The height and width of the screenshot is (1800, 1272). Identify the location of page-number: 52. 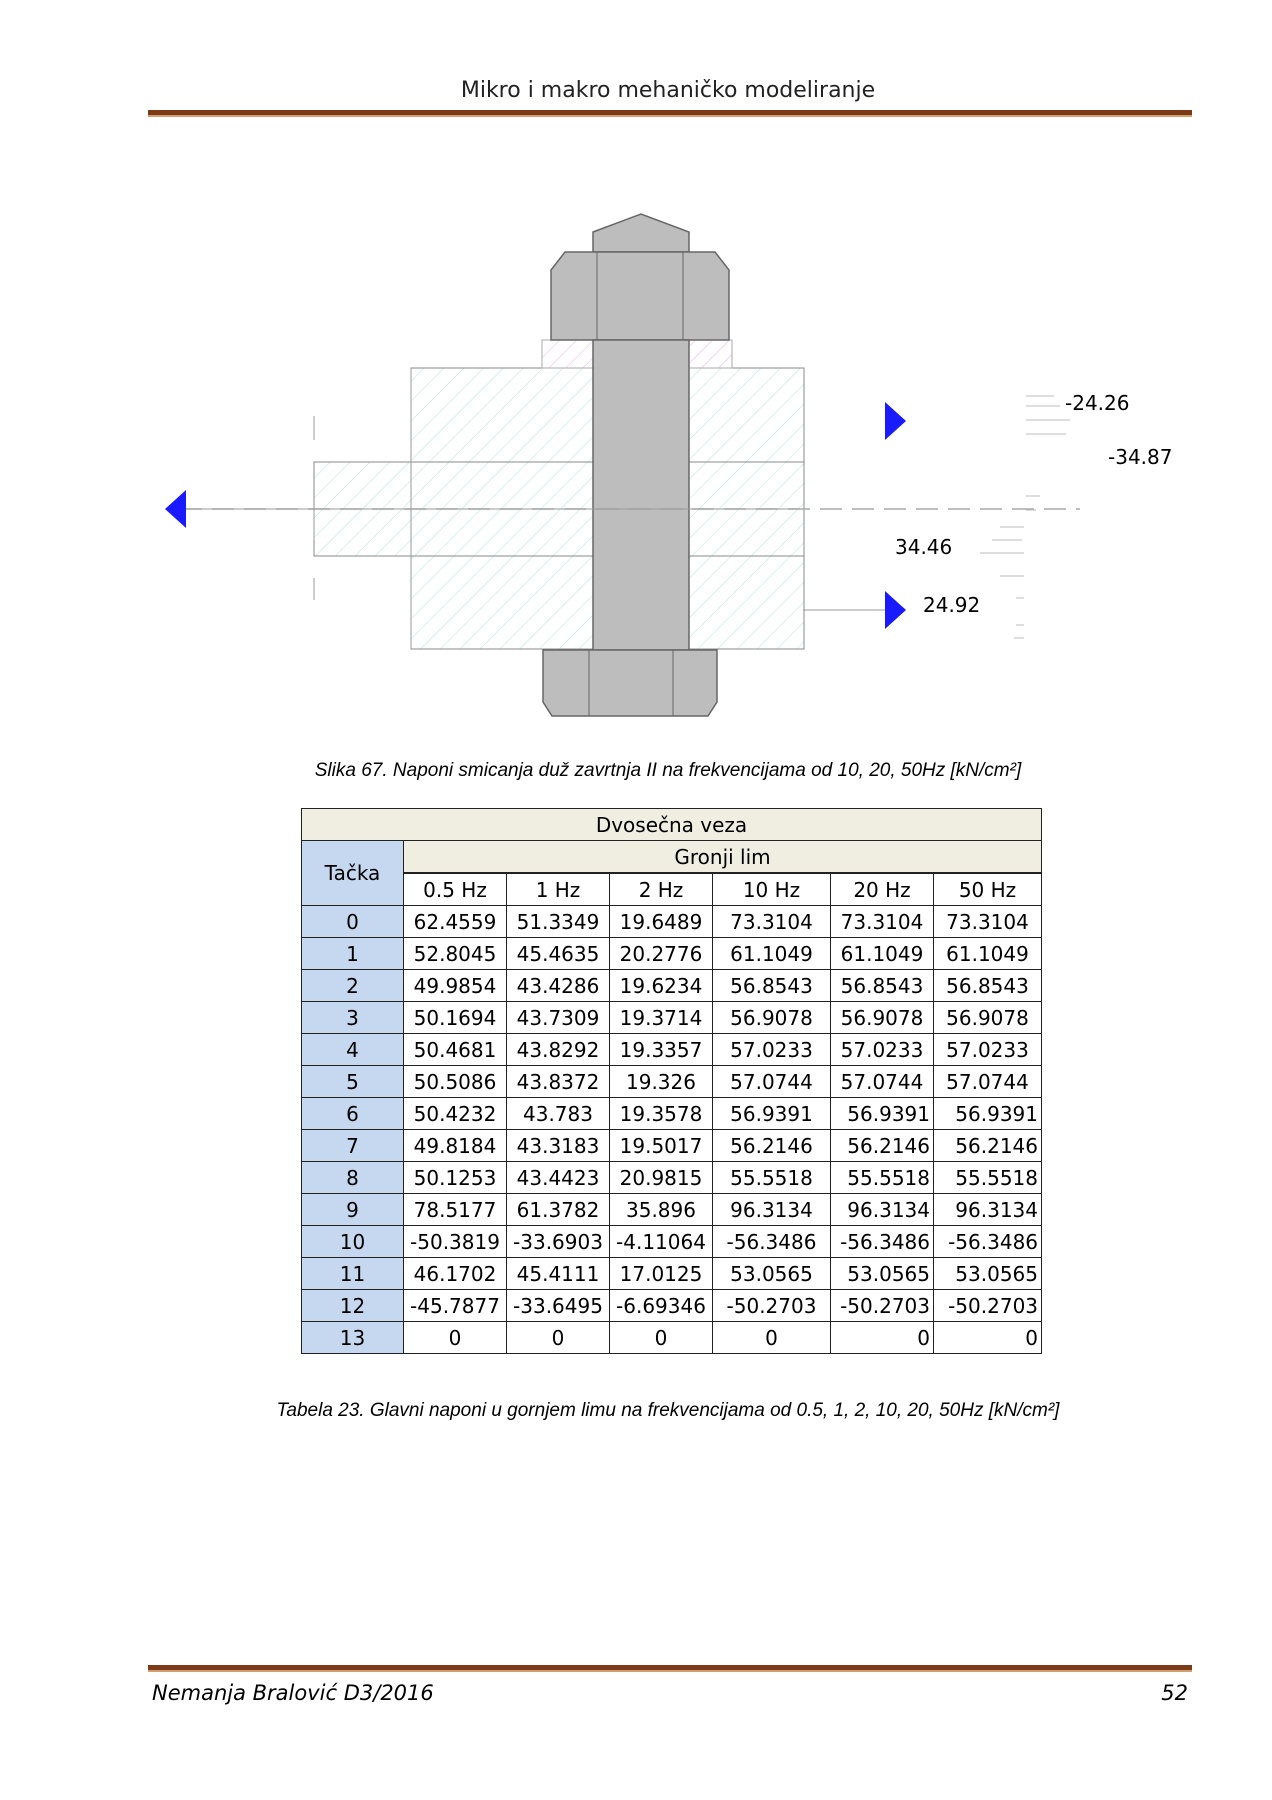
(1174, 1693).